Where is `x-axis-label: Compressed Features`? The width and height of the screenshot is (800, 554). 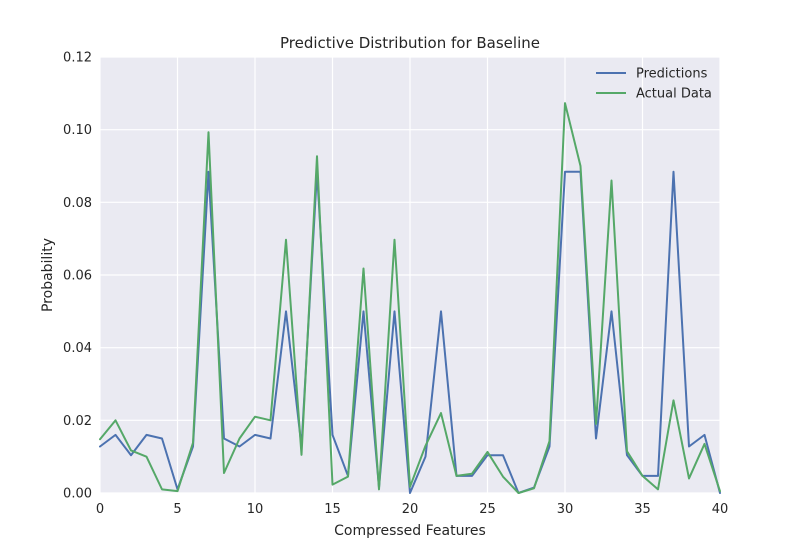 x-axis-label: Compressed Features is located at coordinates (410, 531).